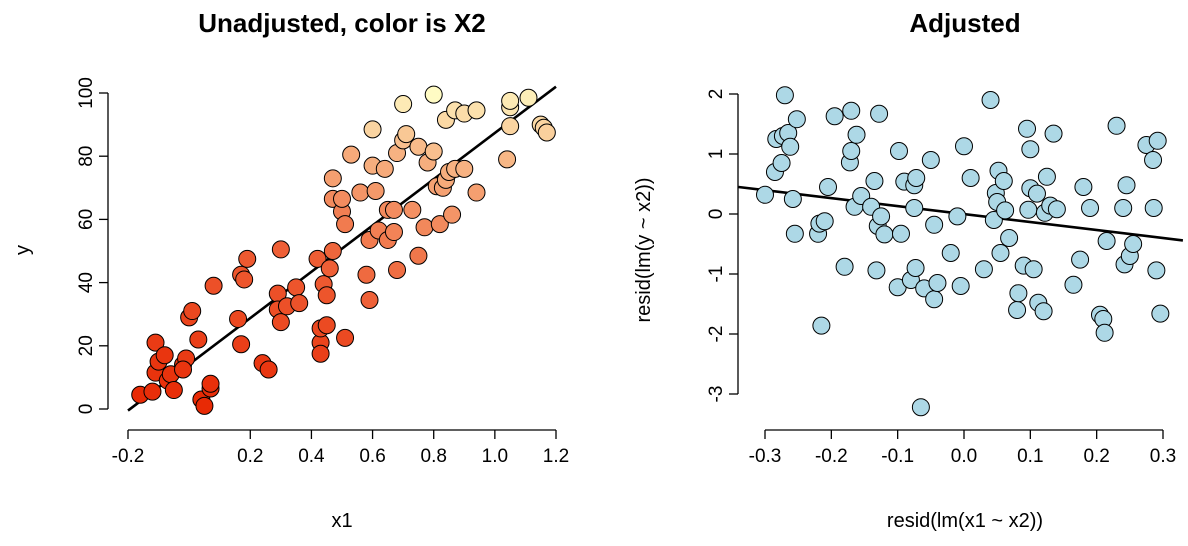 This screenshot has height=546, width=1188. What do you see at coordinates (965, 521) in the screenshot?
I see `right-x-axis-label: resid(lm(x1 ~ x2))` at bounding box center [965, 521].